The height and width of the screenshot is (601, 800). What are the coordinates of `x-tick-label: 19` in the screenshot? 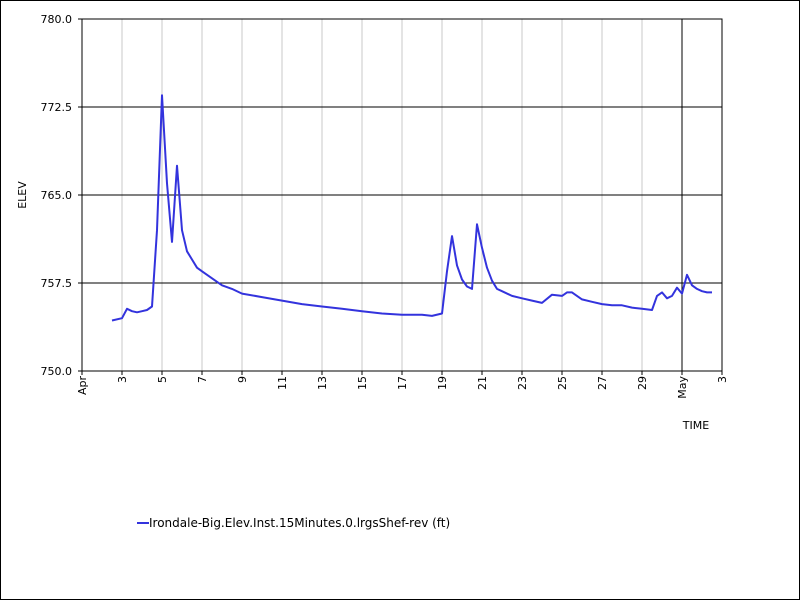 It's located at (442, 383).